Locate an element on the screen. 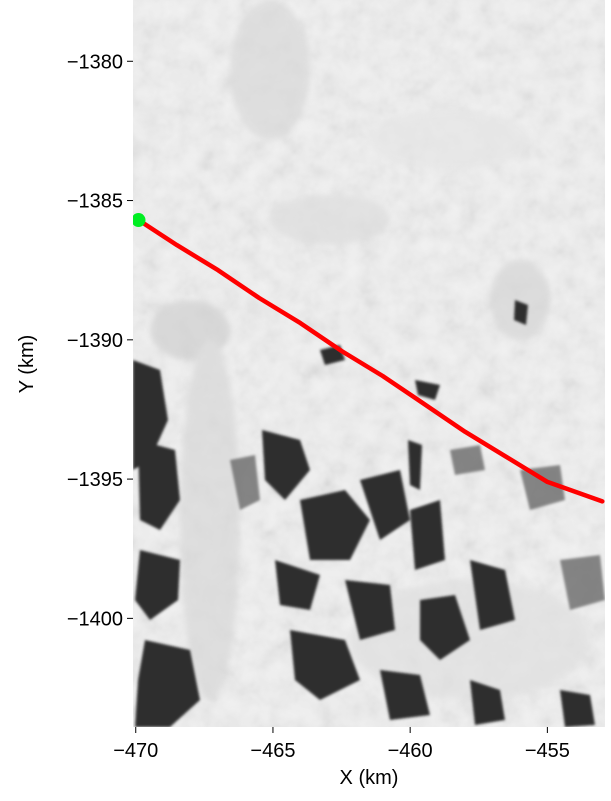 Image resolution: width=611 pixels, height=801 pixels. x-axis-label: X (km) is located at coordinates (369, 778).